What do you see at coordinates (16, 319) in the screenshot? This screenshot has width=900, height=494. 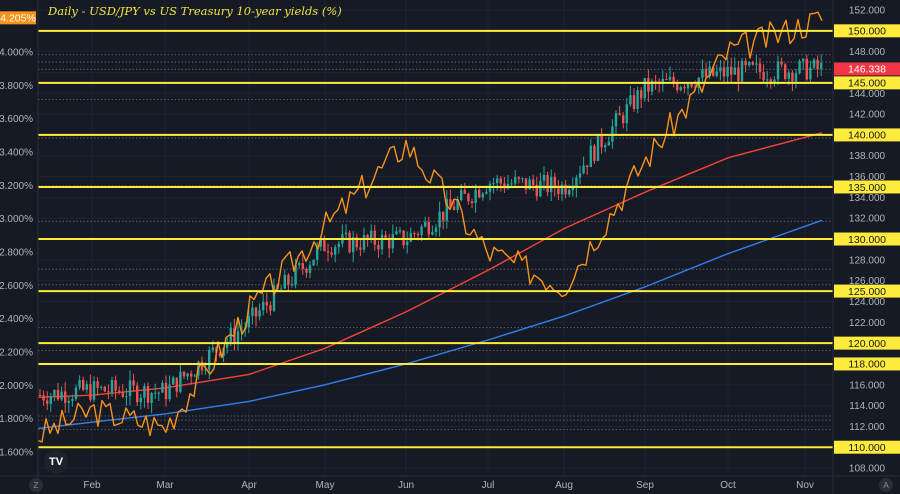 I see `svg-text: 2.400%` at bounding box center [16, 319].